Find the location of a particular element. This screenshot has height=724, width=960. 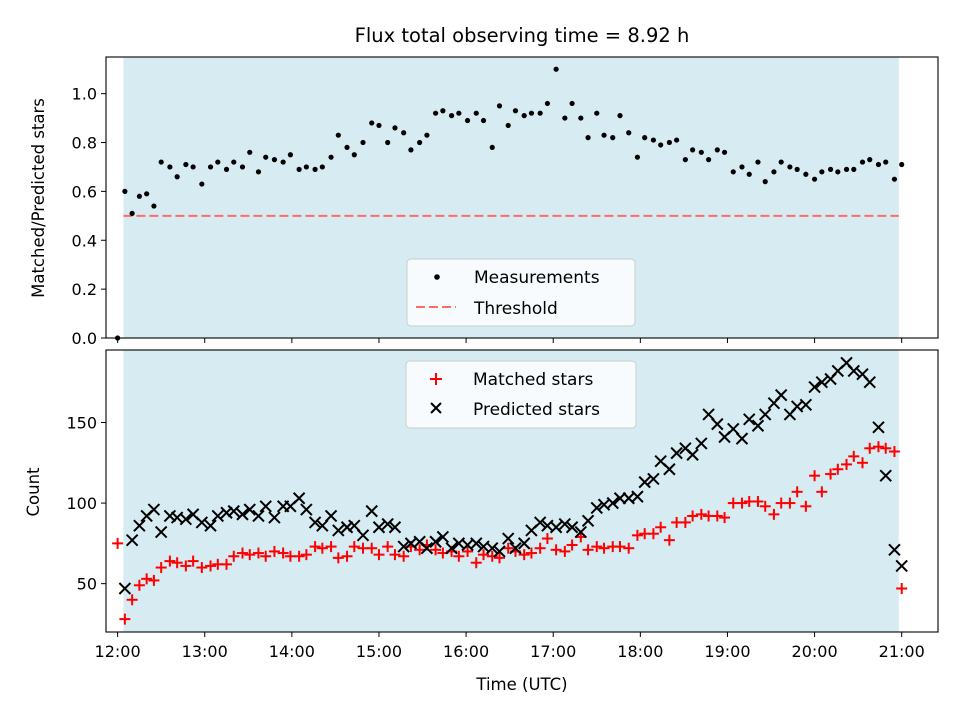

top-y-tick-label: 0.2 is located at coordinates (84, 289).